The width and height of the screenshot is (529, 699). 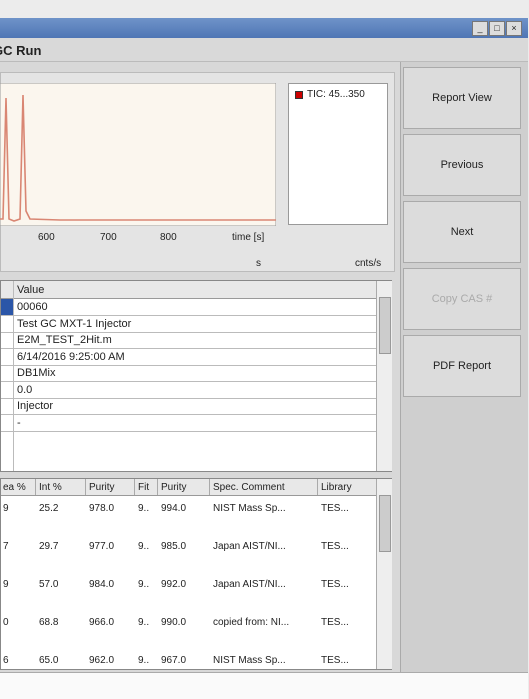 I want to click on button: Report View, so click(x=462, y=98).